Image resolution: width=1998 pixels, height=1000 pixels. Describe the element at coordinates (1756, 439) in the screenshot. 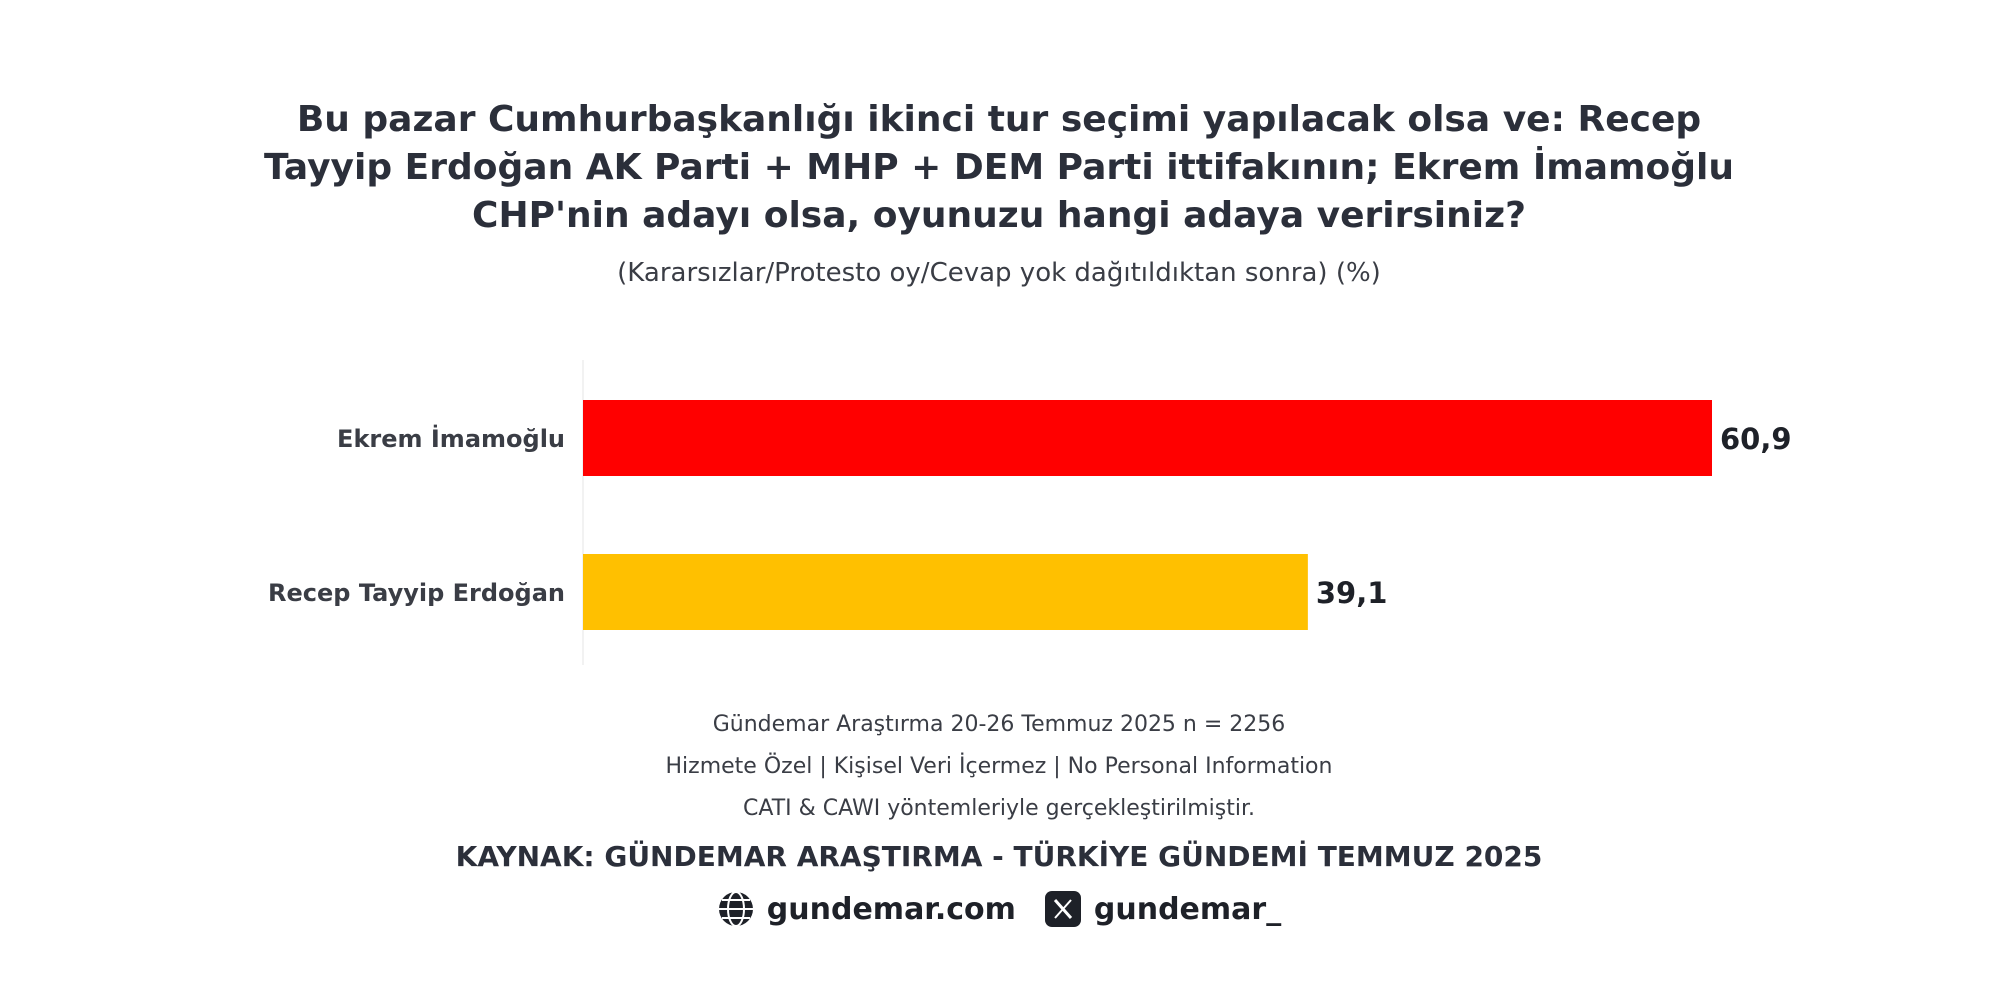

I see `value-label-1: 60,9` at that location.